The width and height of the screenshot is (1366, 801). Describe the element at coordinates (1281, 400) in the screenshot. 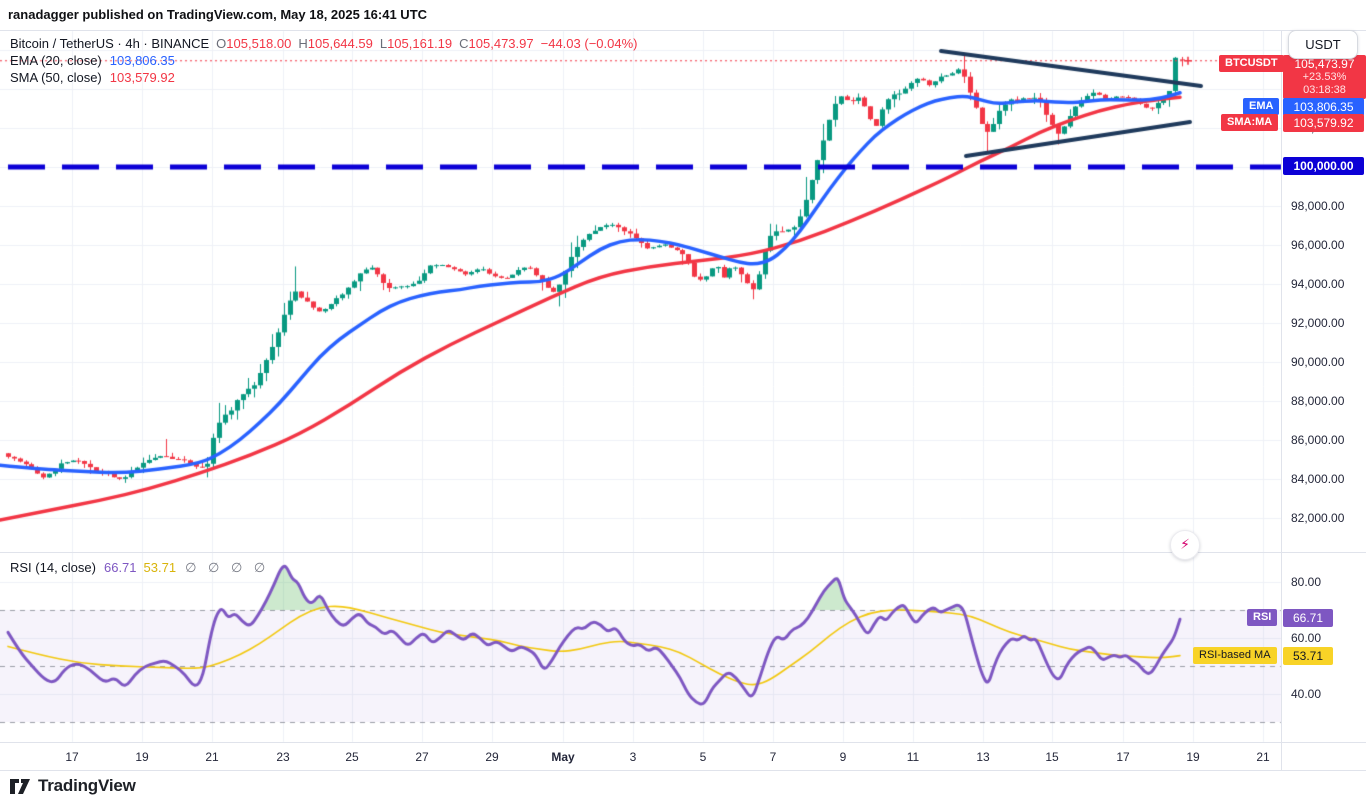

I see `price-axis-border` at that location.